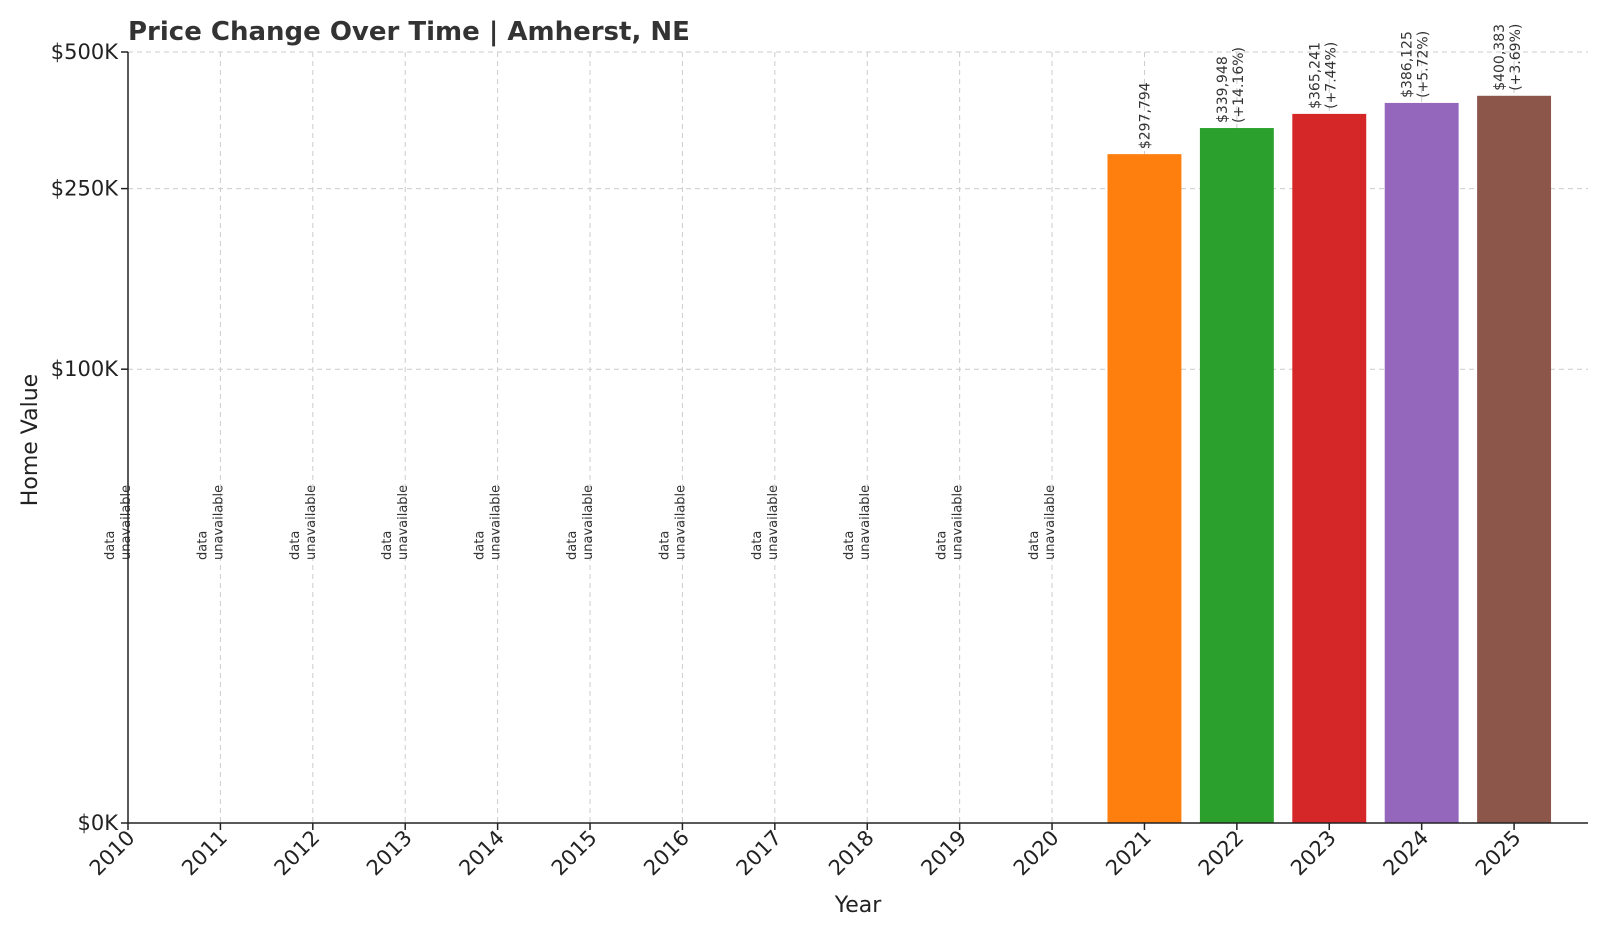 This screenshot has height=933, width=1600. Describe the element at coordinates (1498, 853) in the screenshot. I see `x-tick-label: 2025` at that location.